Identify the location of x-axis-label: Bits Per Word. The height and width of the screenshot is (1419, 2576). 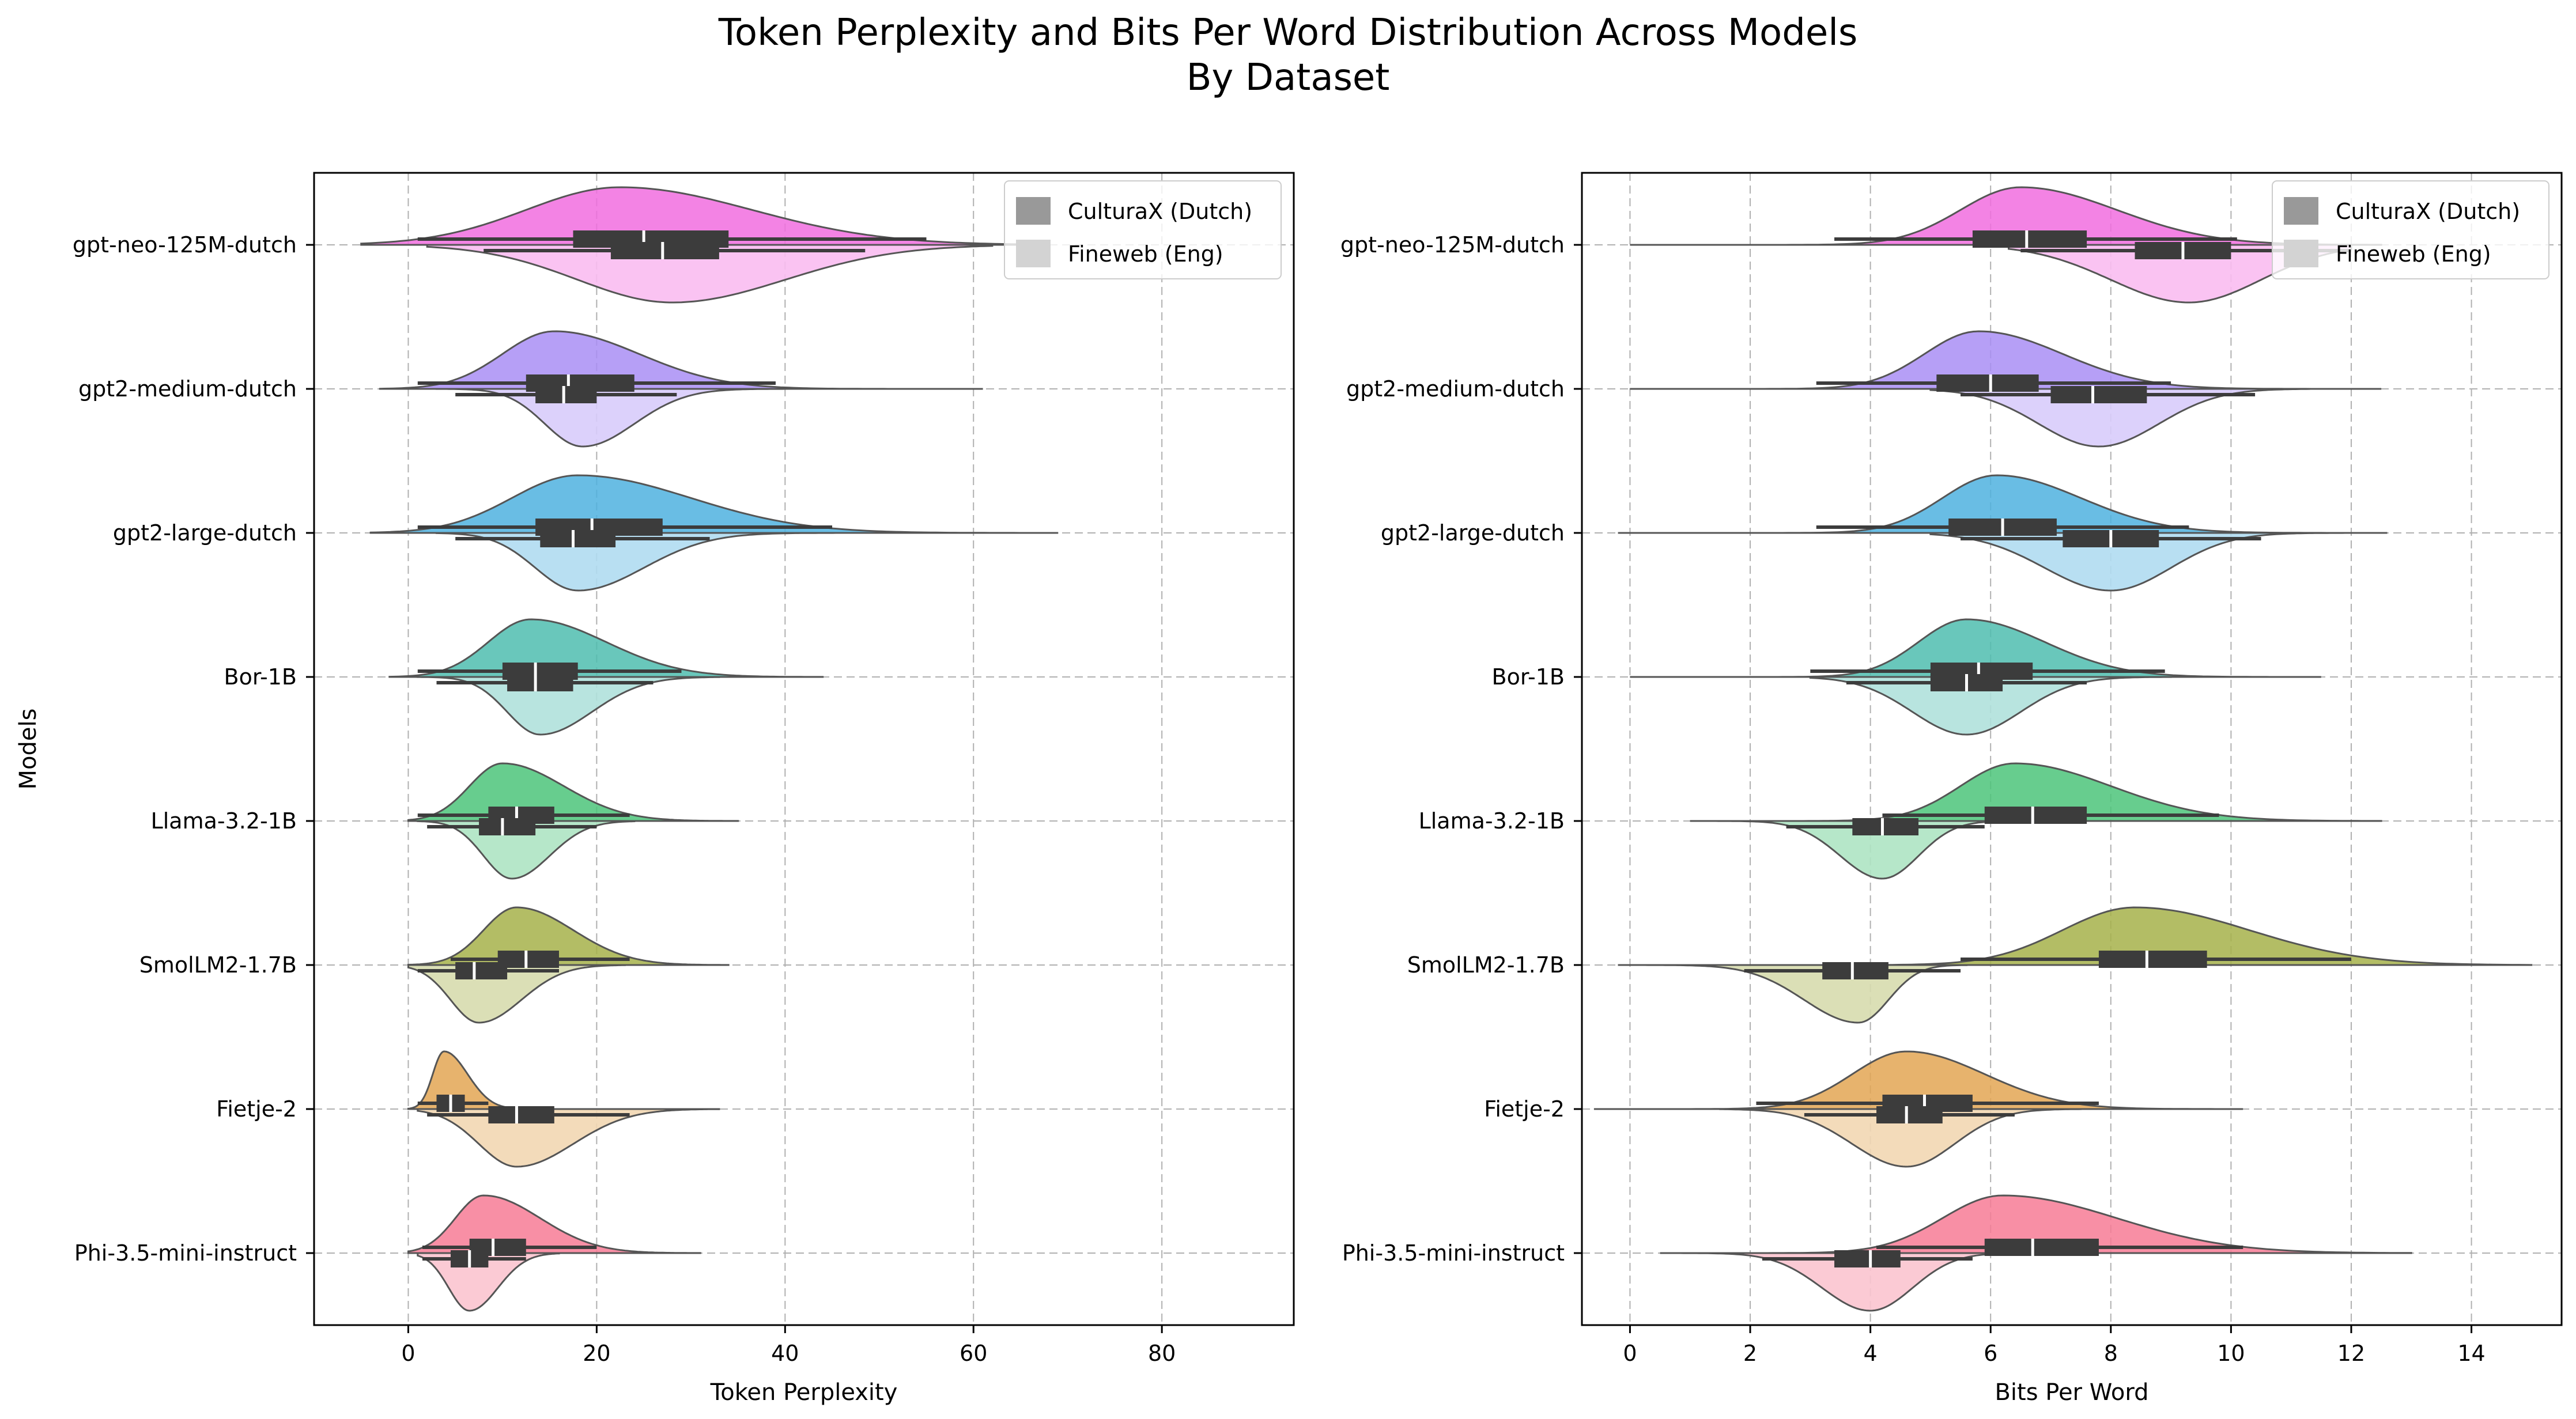
(2071, 1392).